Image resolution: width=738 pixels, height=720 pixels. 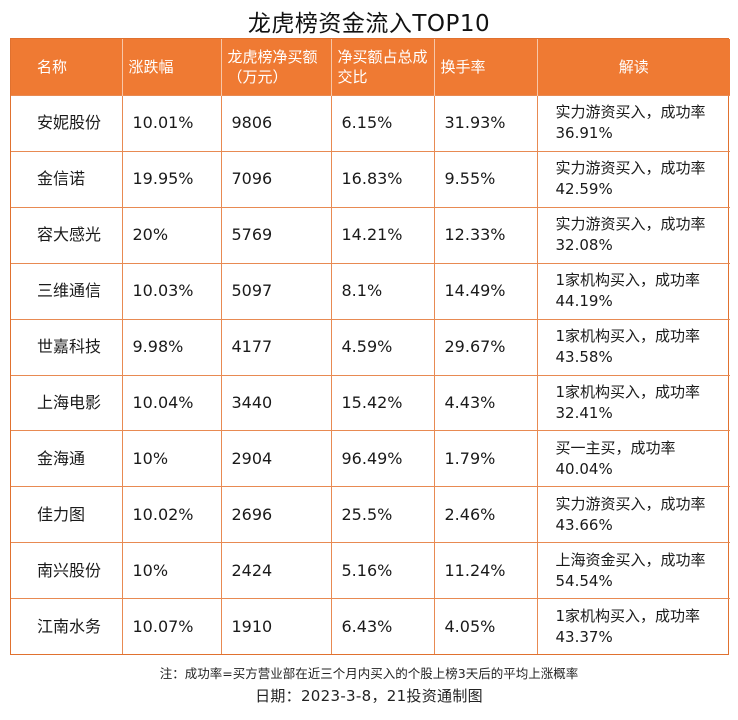 I want to click on change-cell: 9.98%, so click(x=172, y=347).